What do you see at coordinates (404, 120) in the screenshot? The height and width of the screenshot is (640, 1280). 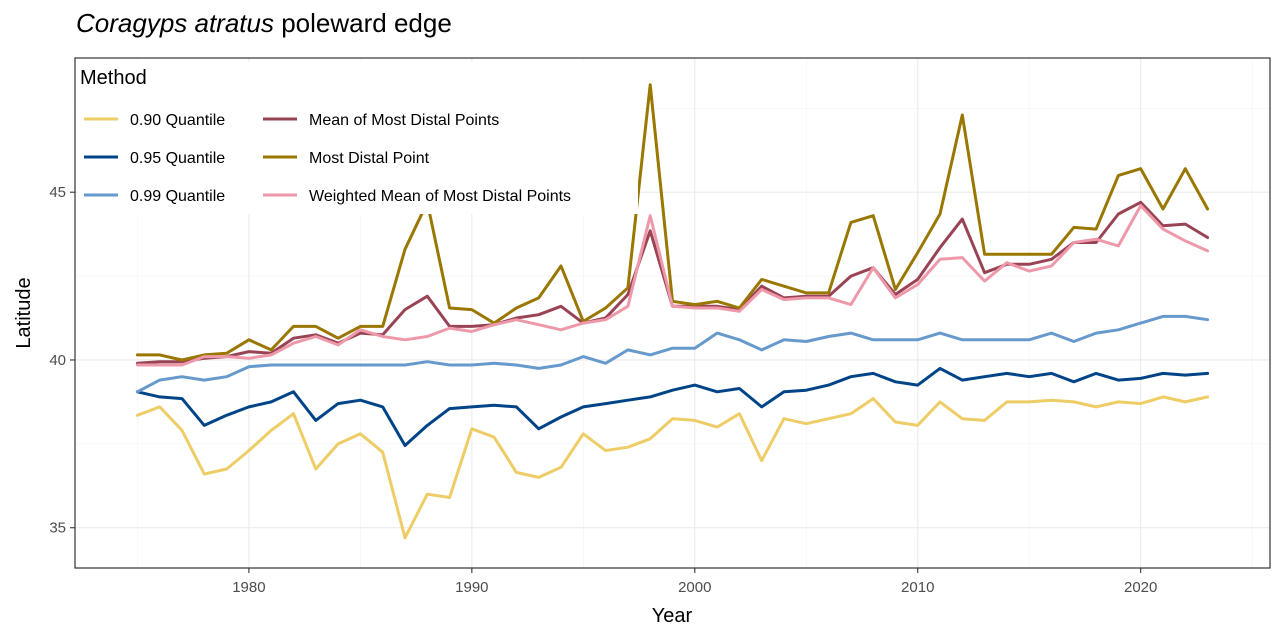 I see `legend-label: Mean of Most Distal Points` at bounding box center [404, 120].